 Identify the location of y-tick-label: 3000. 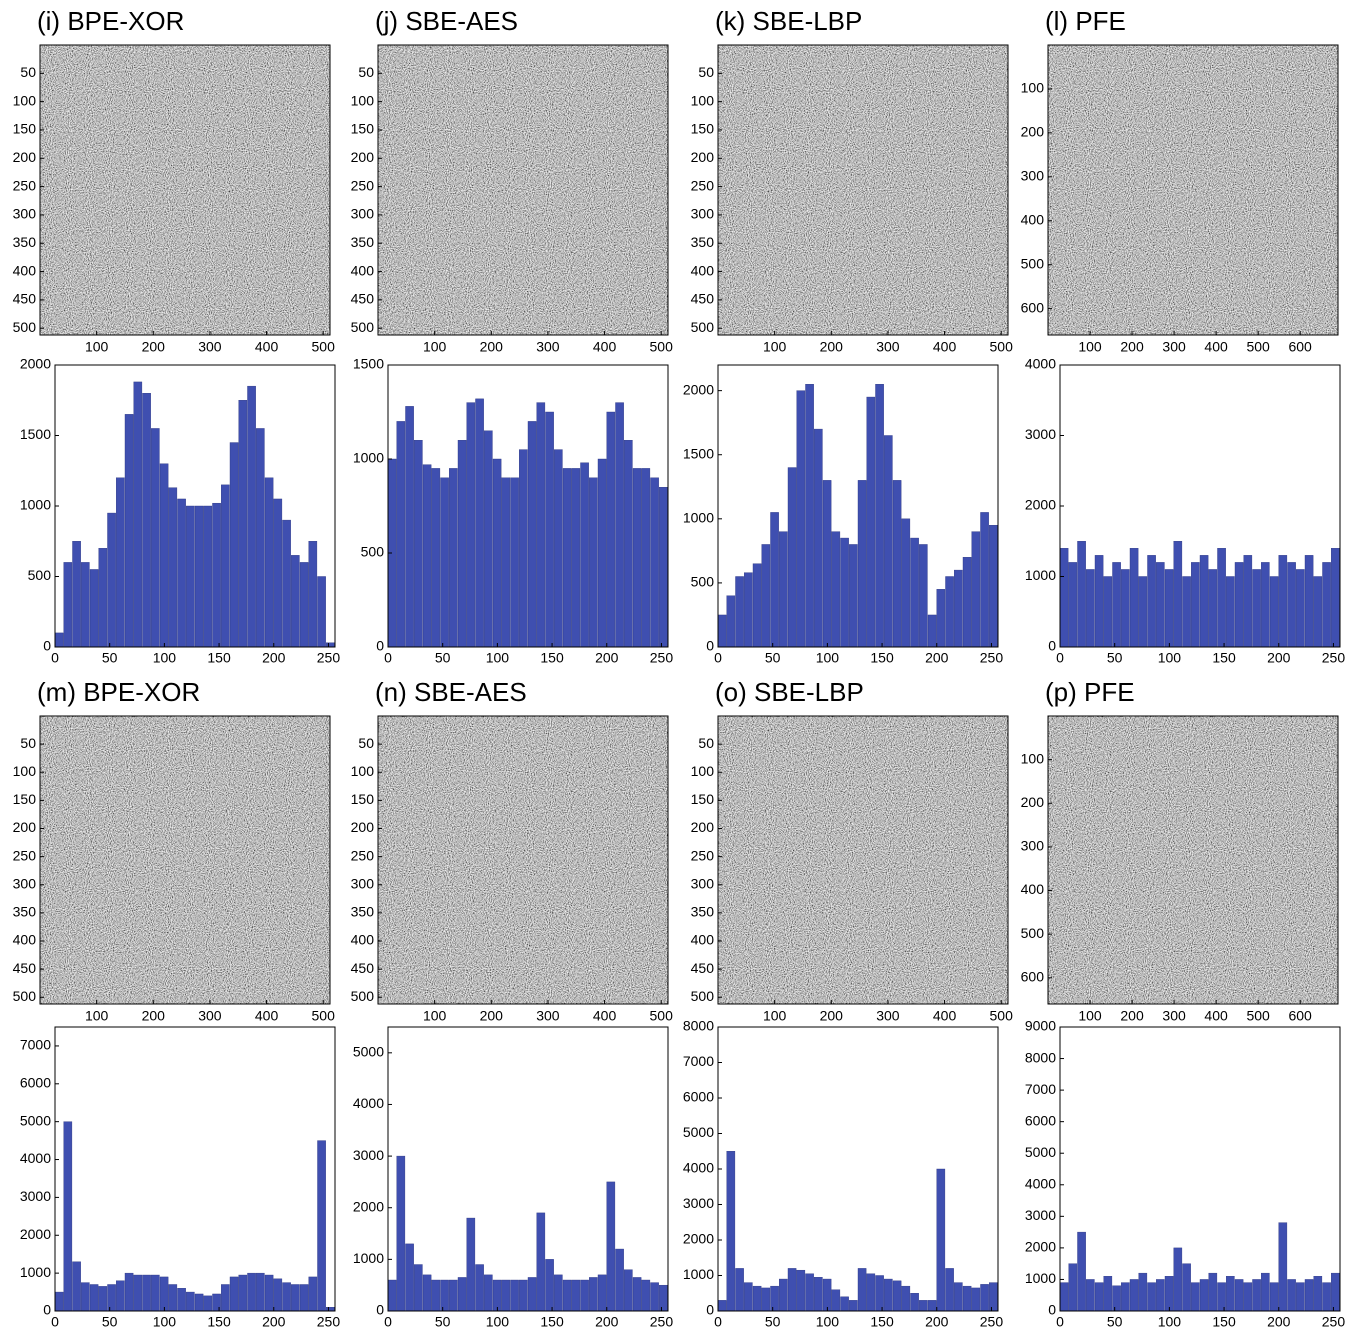
(35, 1196).